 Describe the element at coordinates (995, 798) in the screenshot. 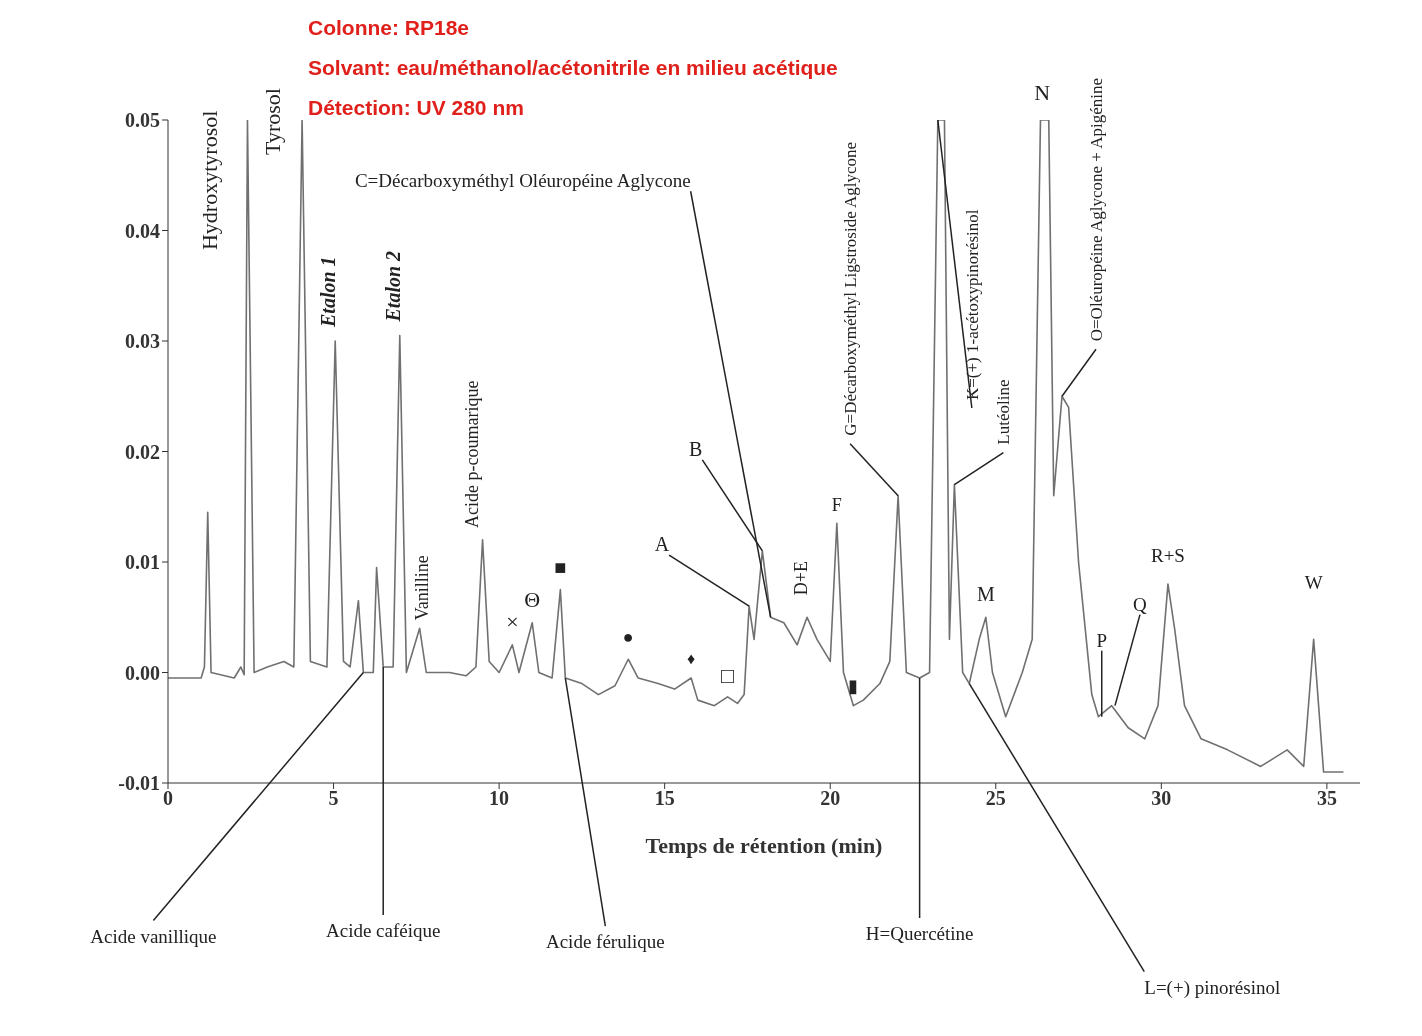

I see `x-tick-label: 25` at that location.